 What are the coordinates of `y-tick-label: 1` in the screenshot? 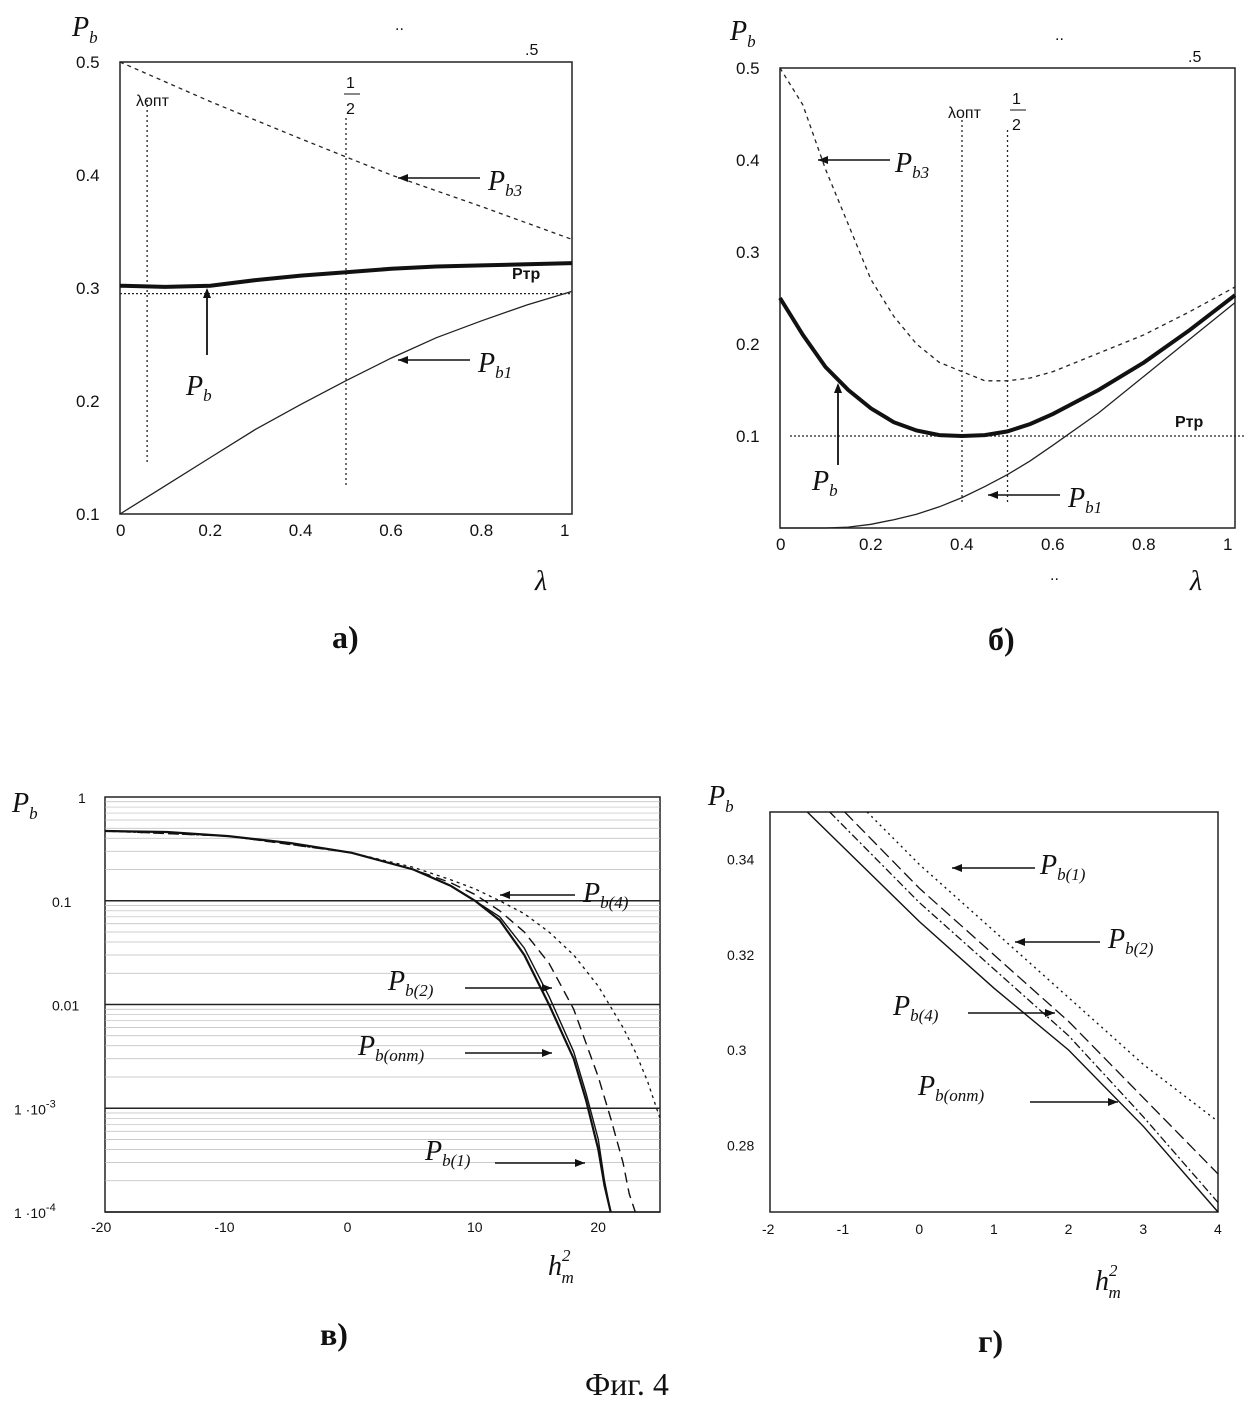 It's located at (82, 798).